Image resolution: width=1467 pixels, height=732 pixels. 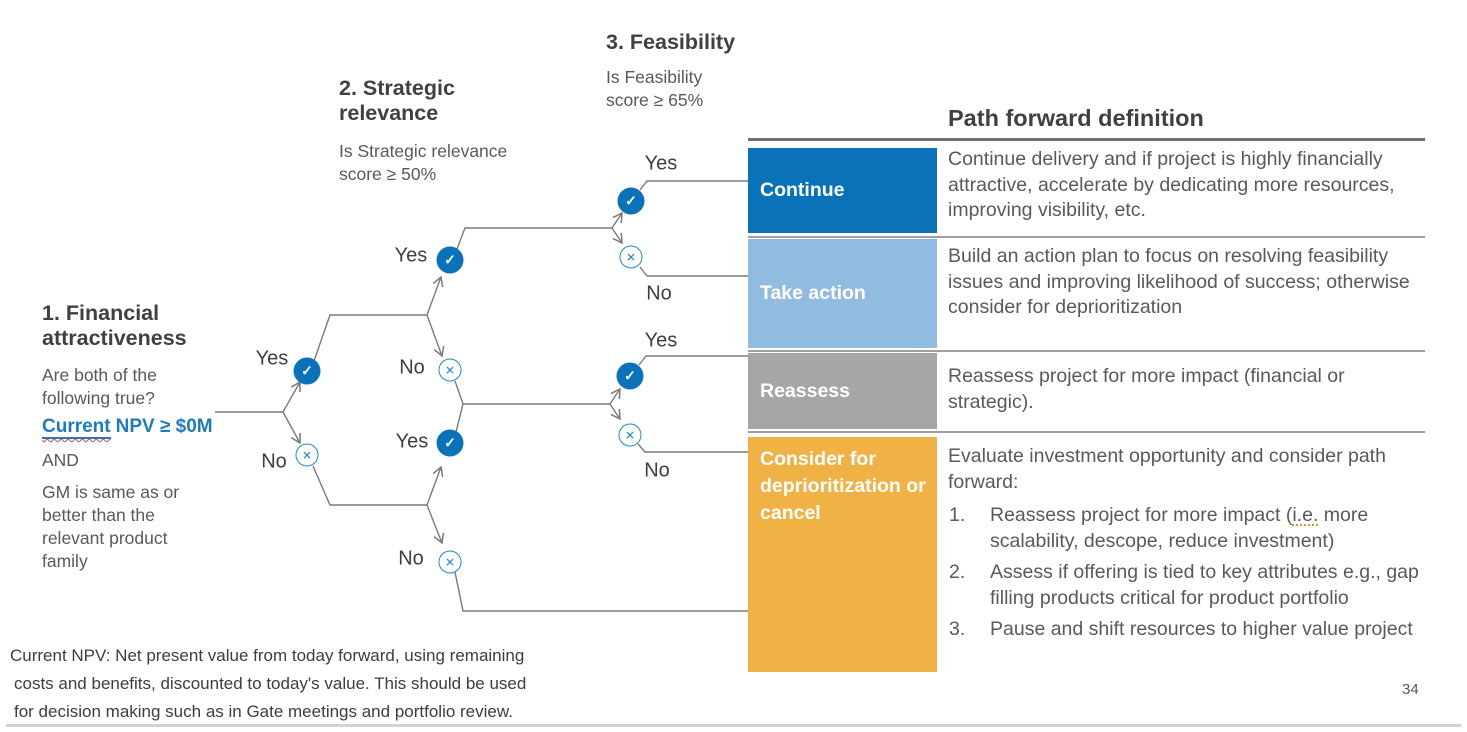 I want to click on npv-condition-rest: NPV ≥ $0M, so click(x=164, y=426).